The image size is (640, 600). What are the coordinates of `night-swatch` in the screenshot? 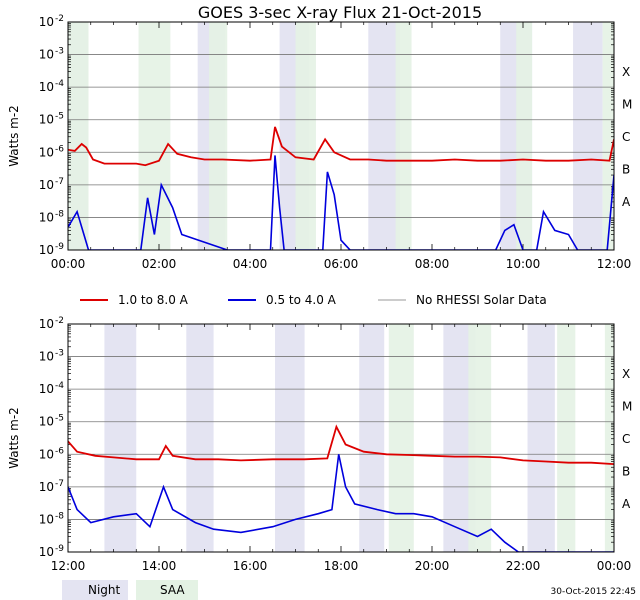 It's located at (95, 590).